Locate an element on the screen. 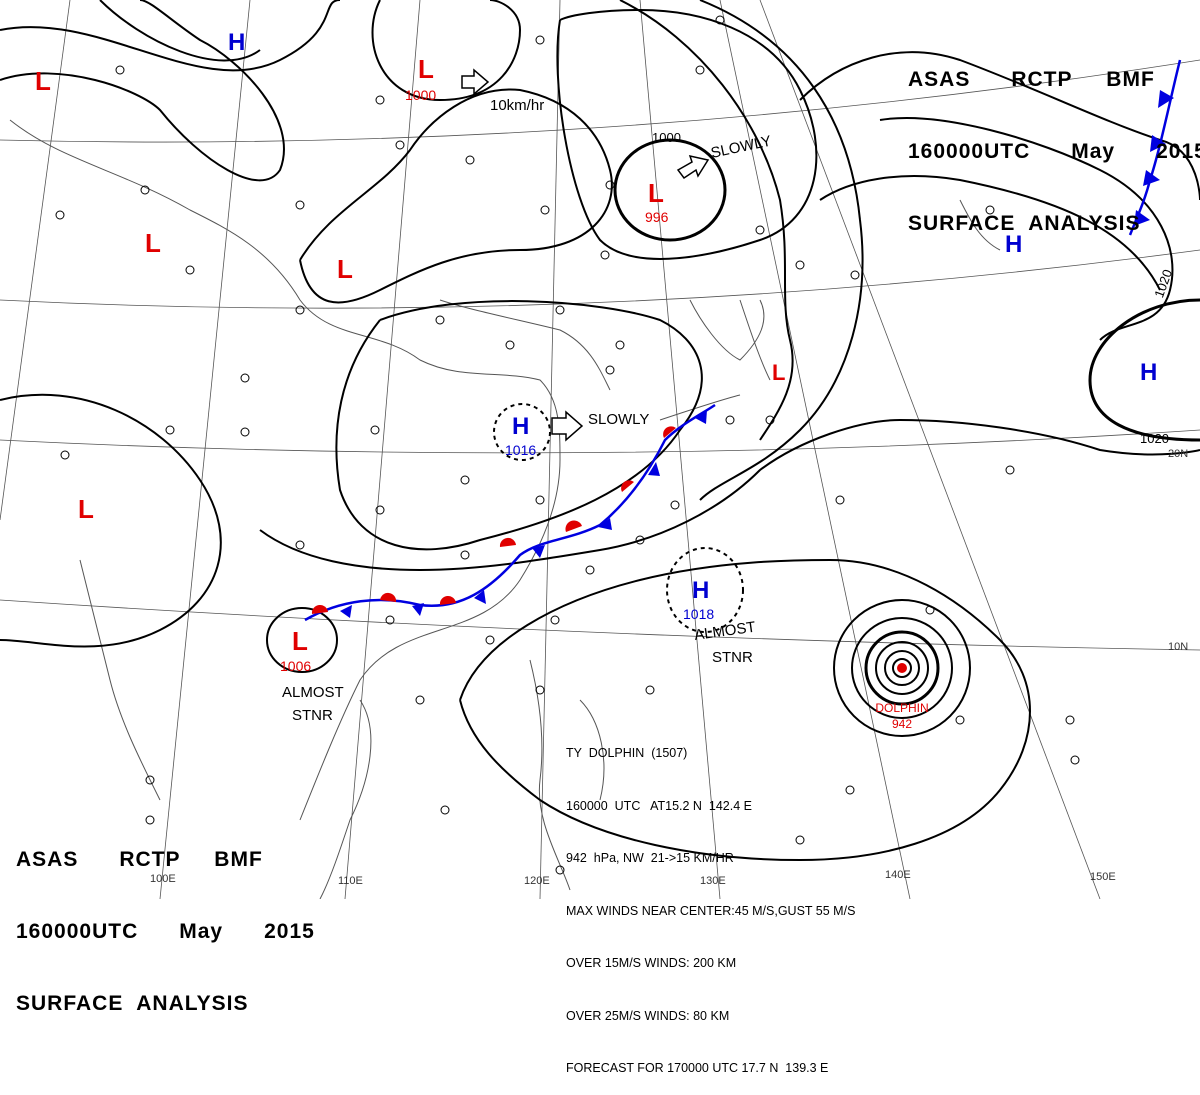  low-center-996: L is located at coordinates (656, 193).